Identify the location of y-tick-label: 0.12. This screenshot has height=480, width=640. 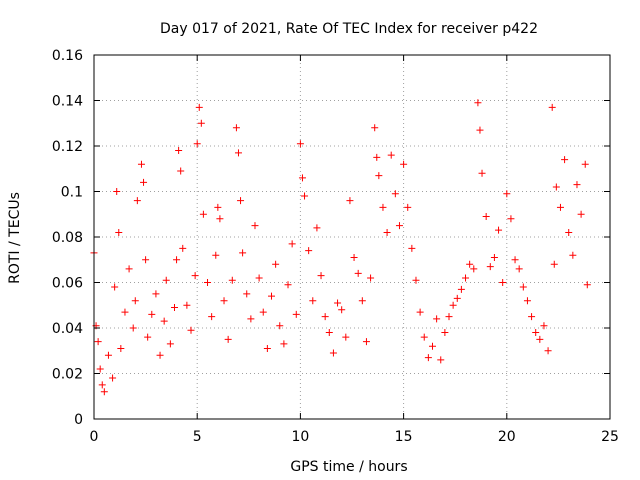
(67, 147).